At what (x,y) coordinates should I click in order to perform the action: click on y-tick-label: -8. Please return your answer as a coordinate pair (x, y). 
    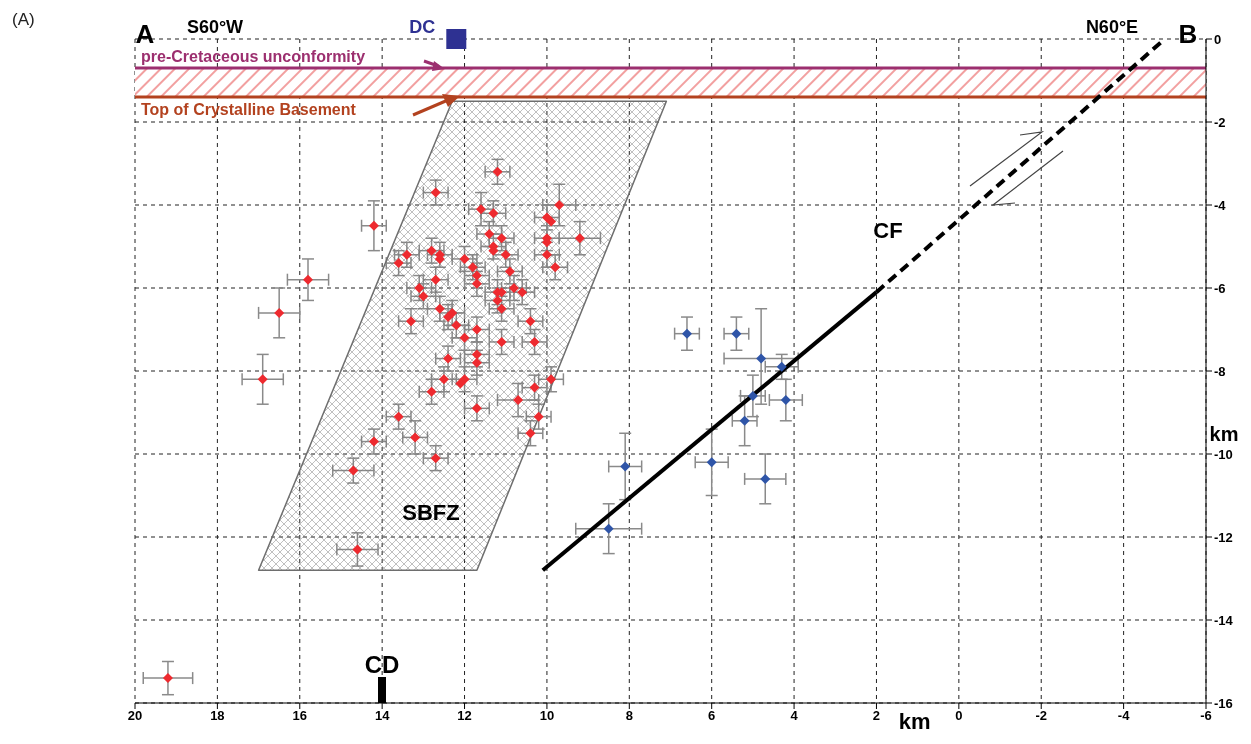
    Looking at the image, I should click on (1220, 371).